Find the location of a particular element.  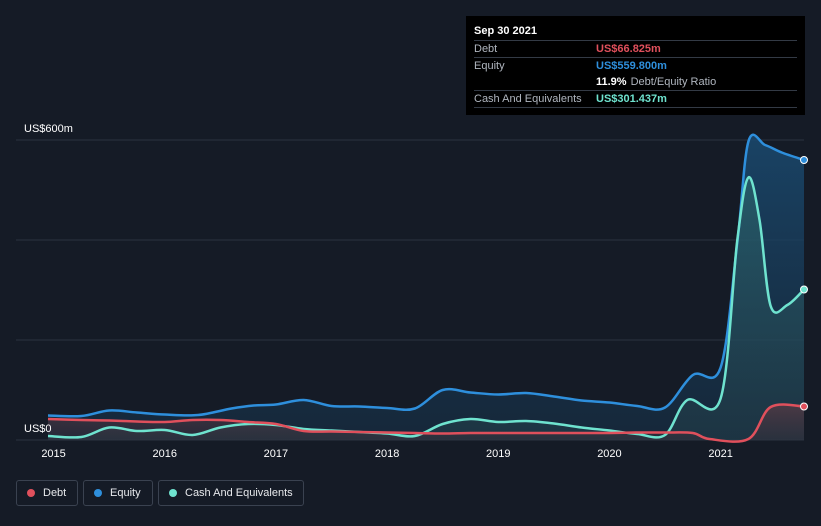

y-tick-label-zero: US$0 is located at coordinates (38, 429).